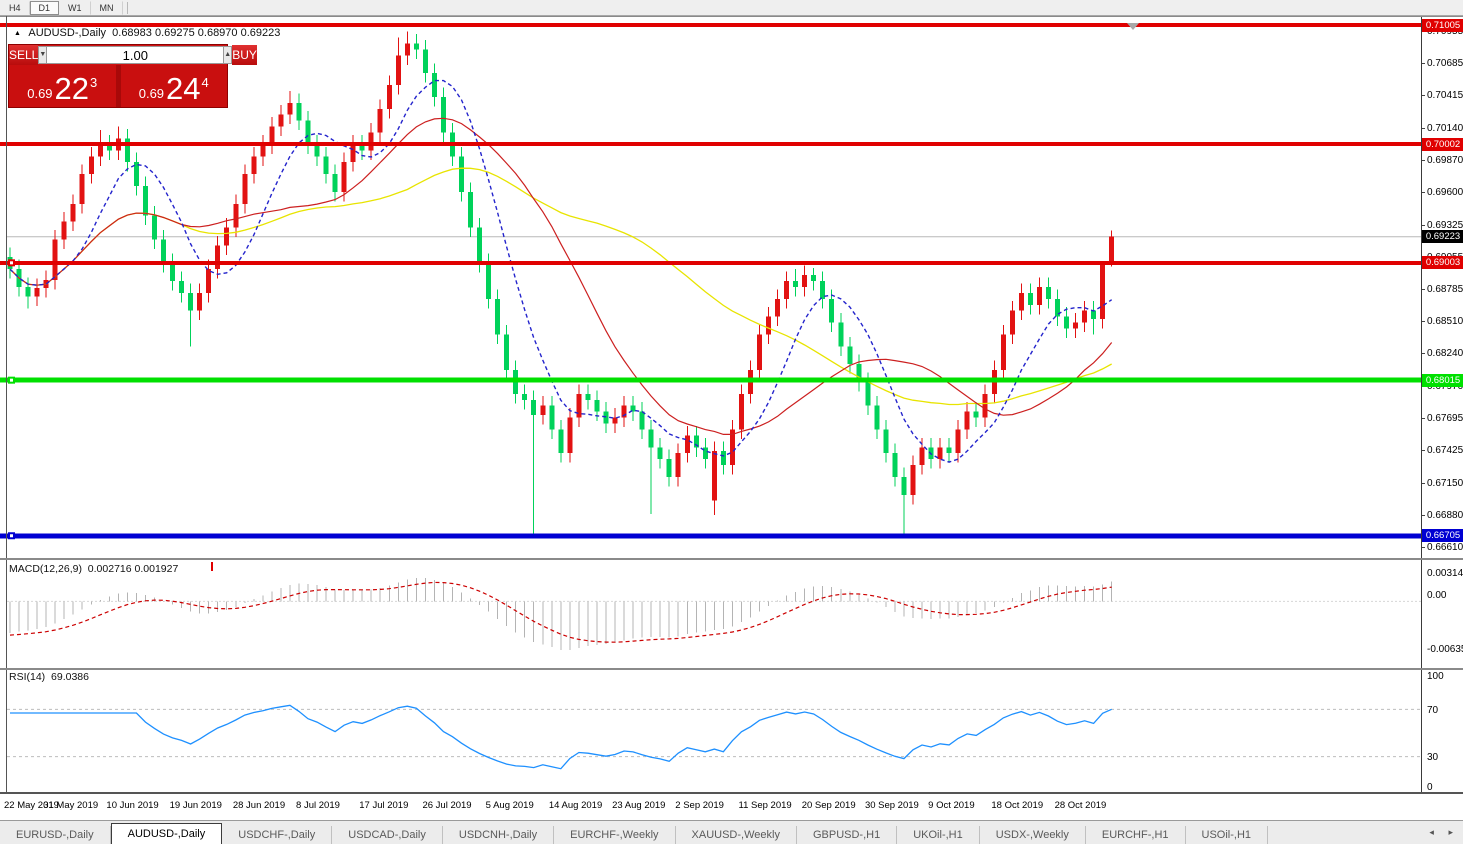 The height and width of the screenshot is (844, 1463). Describe the element at coordinates (244, 55) in the screenshot. I see `buy-button: BUY` at that location.